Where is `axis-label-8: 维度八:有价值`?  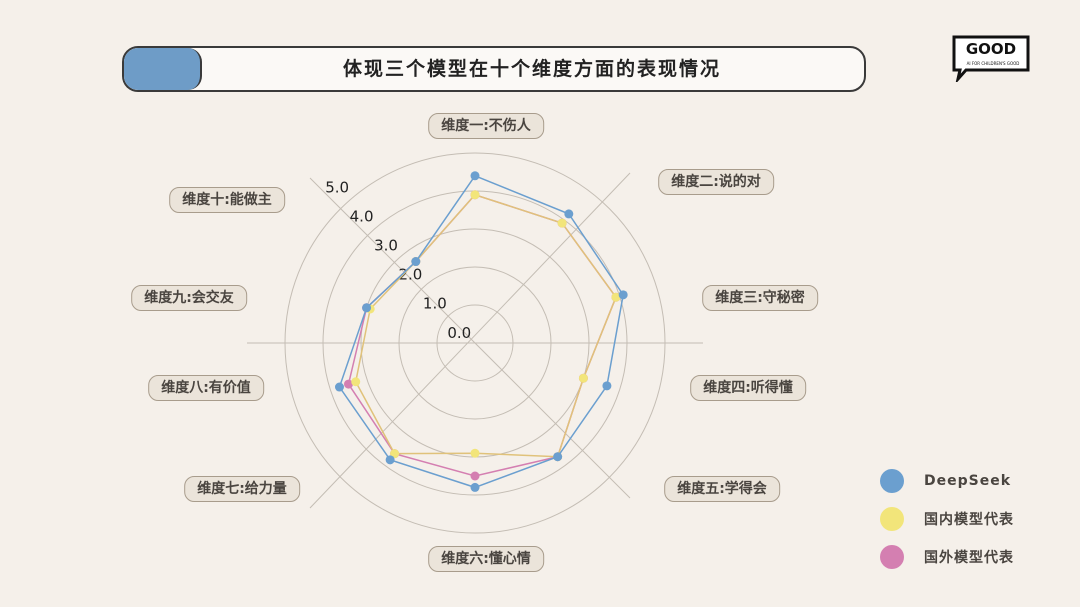
axis-label-8: 维度八:有价值 is located at coordinates (206, 388).